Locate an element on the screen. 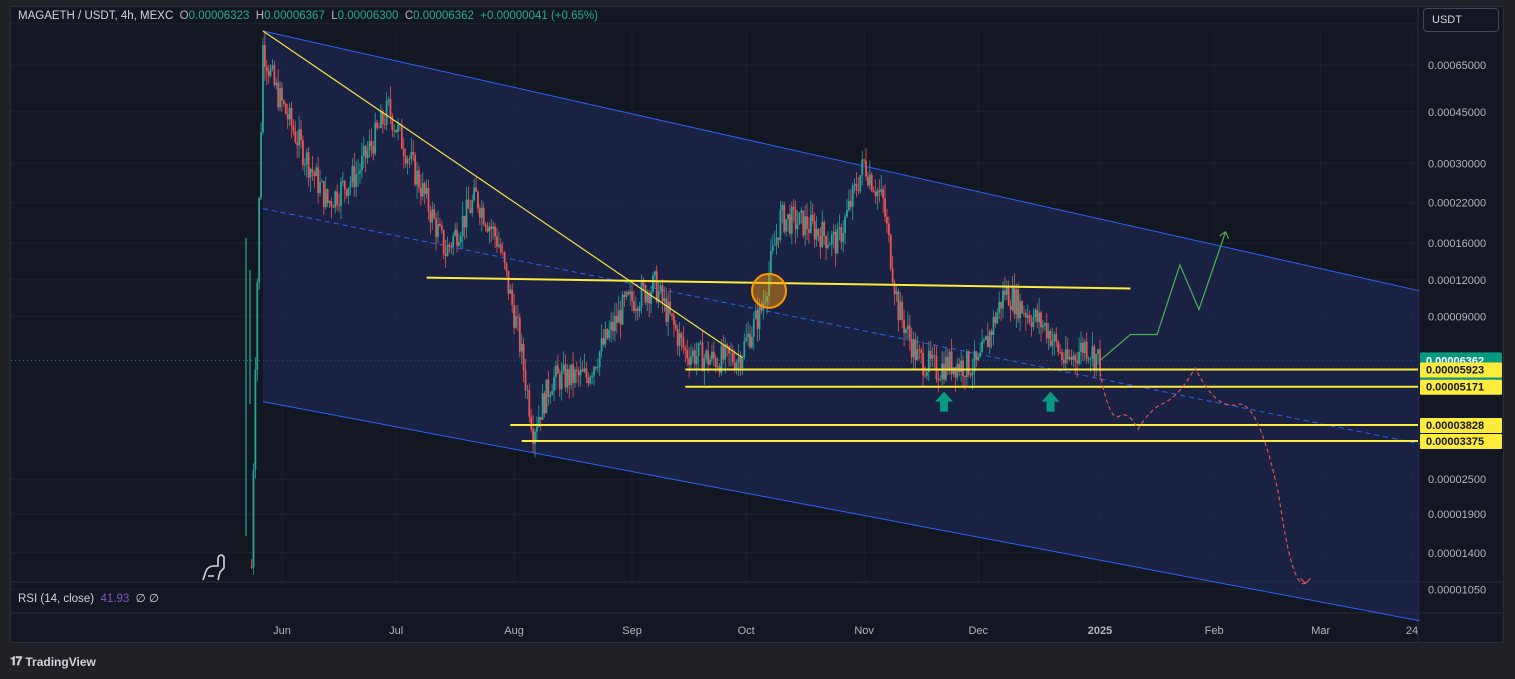 This screenshot has height=679, width=1515. support-price-value: 0.00003828 is located at coordinates (1455, 426).